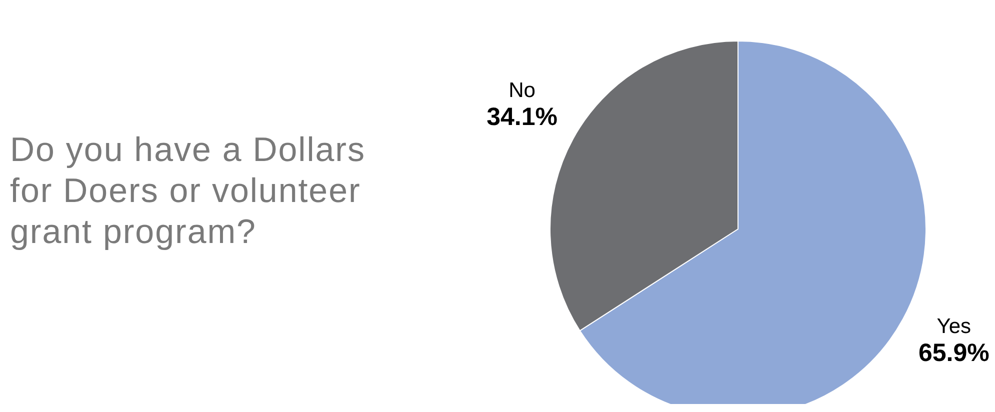 The height and width of the screenshot is (412, 995). I want to click on data-label: 34.1%, so click(522, 117).